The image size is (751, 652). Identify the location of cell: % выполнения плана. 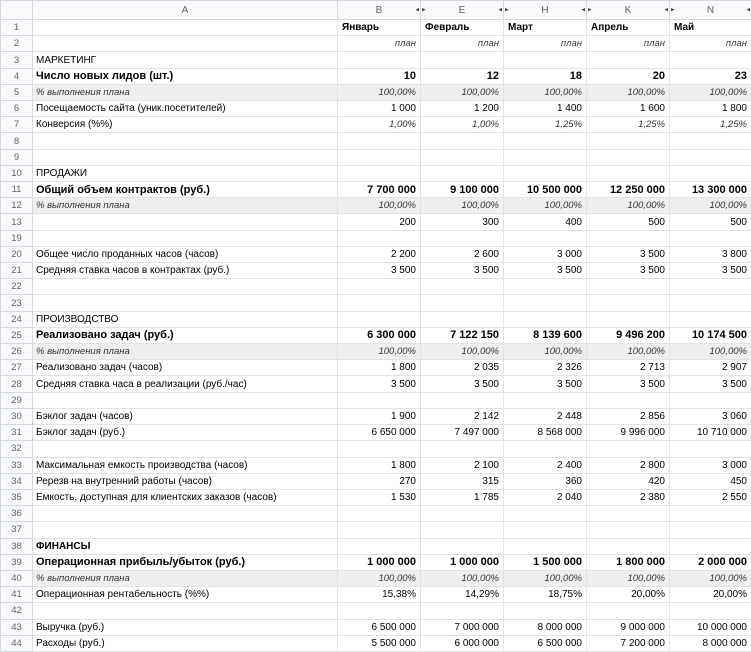
(185, 206).